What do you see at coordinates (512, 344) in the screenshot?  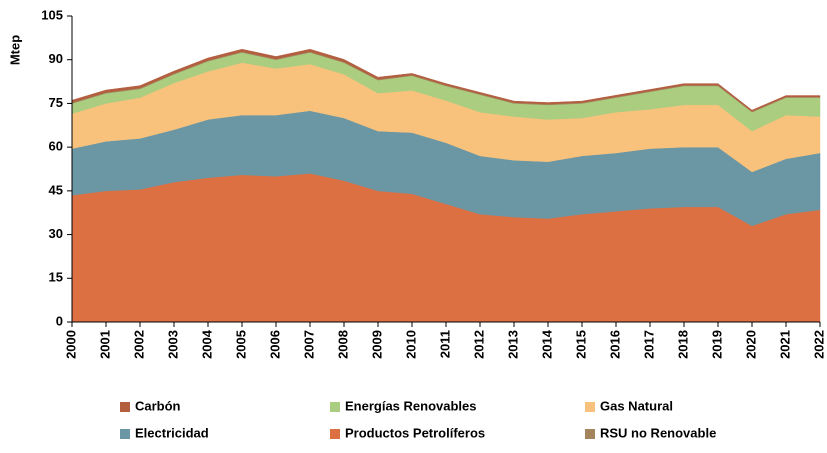 I see `x-tick-label: 2013` at bounding box center [512, 344].